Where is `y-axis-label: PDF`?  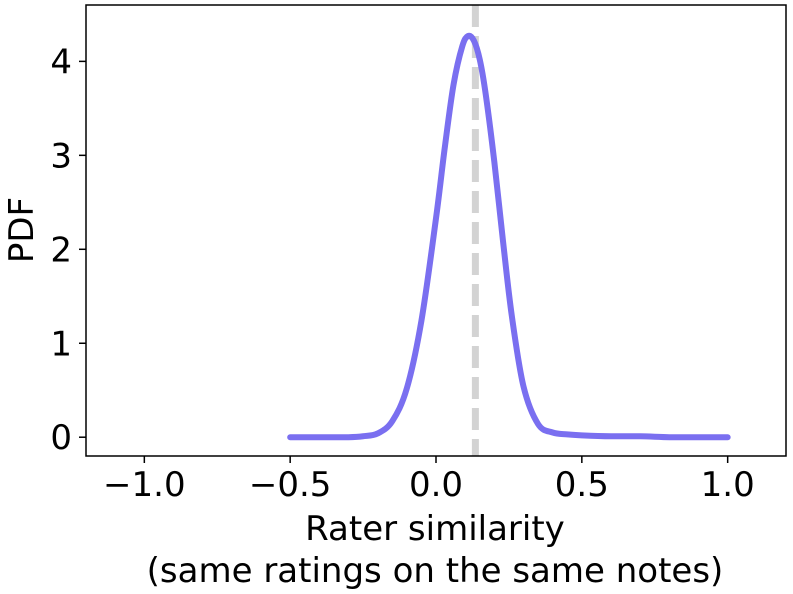 y-axis-label: PDF is located at coordinates (22, 230).